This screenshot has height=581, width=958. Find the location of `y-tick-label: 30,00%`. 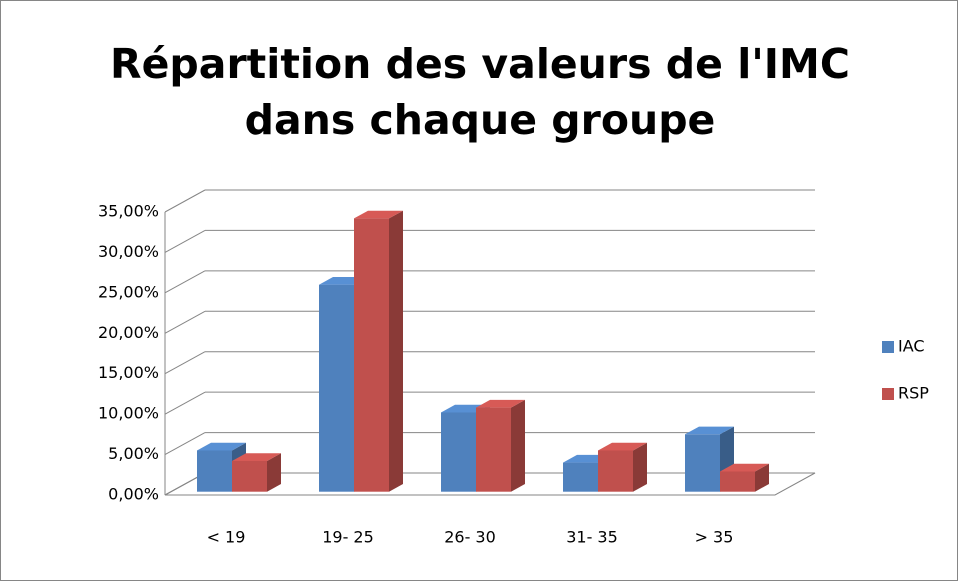

y-tick-label: 30,00% is located at coordinates (128, 251).